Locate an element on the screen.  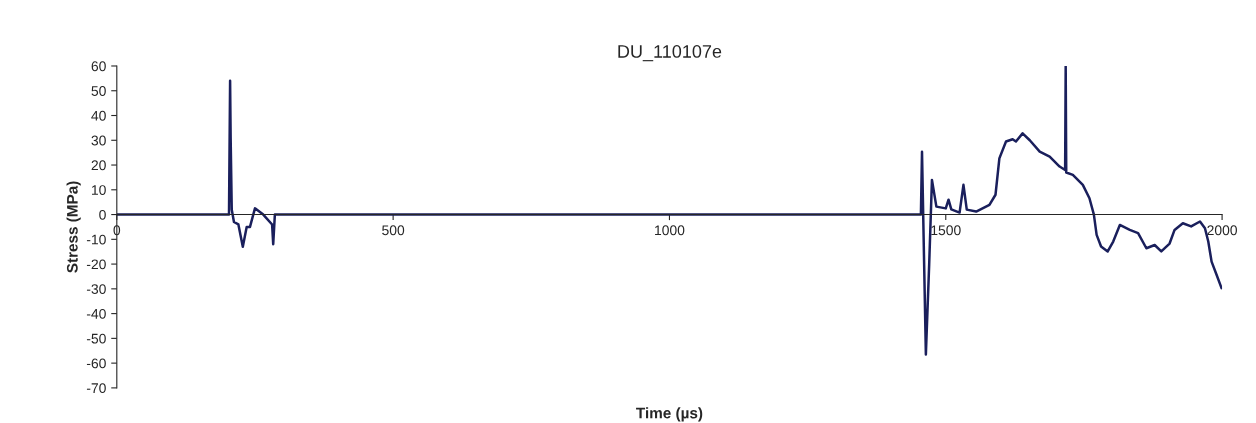
y-tick-label: -40 is located at coordinates (96, 313).